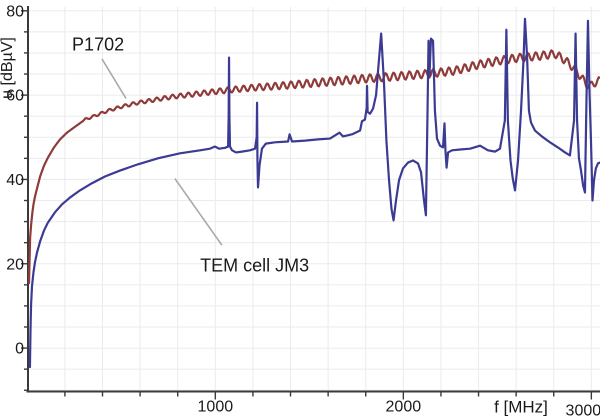 This screenshot has height=419, width=600. Describe the element at coordinates (162, 152) in the screenshot. I see `annotation-callouts` at that location.